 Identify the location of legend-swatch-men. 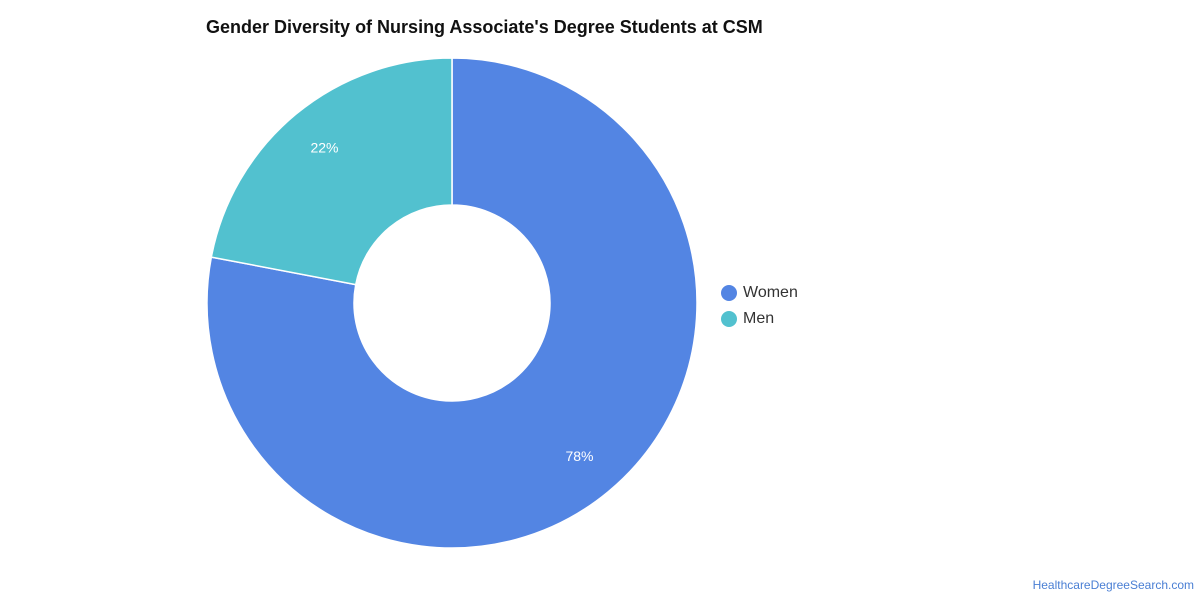
(729, 319).